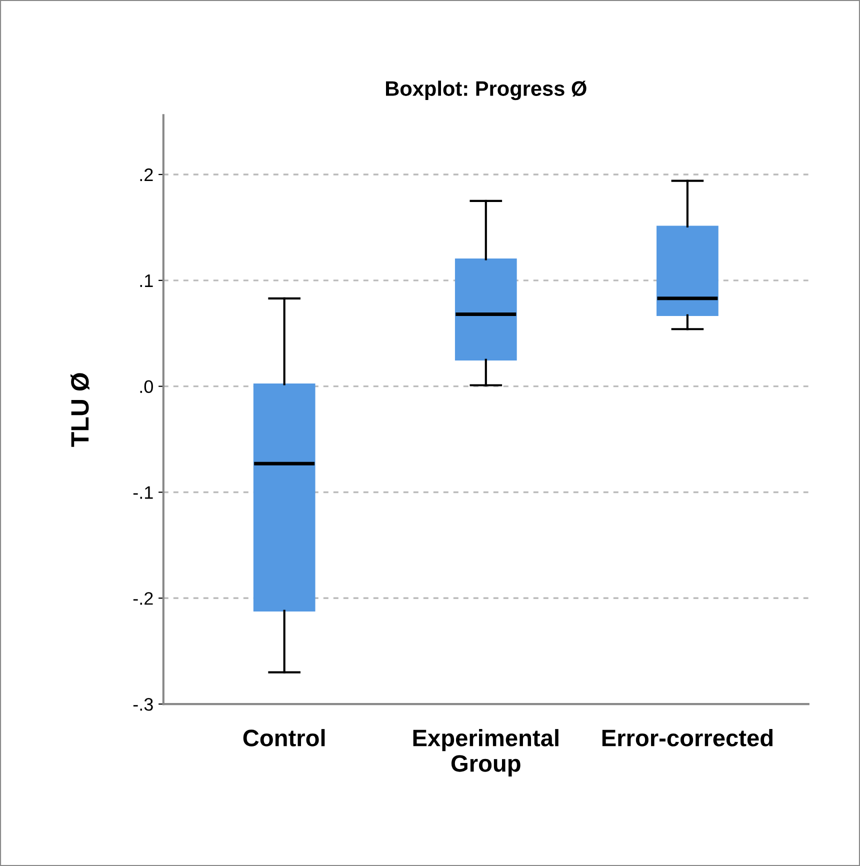 This screenshot has width=860, height=866. I want to click on x-tick-label: Error-corrected, so click(687, 737).